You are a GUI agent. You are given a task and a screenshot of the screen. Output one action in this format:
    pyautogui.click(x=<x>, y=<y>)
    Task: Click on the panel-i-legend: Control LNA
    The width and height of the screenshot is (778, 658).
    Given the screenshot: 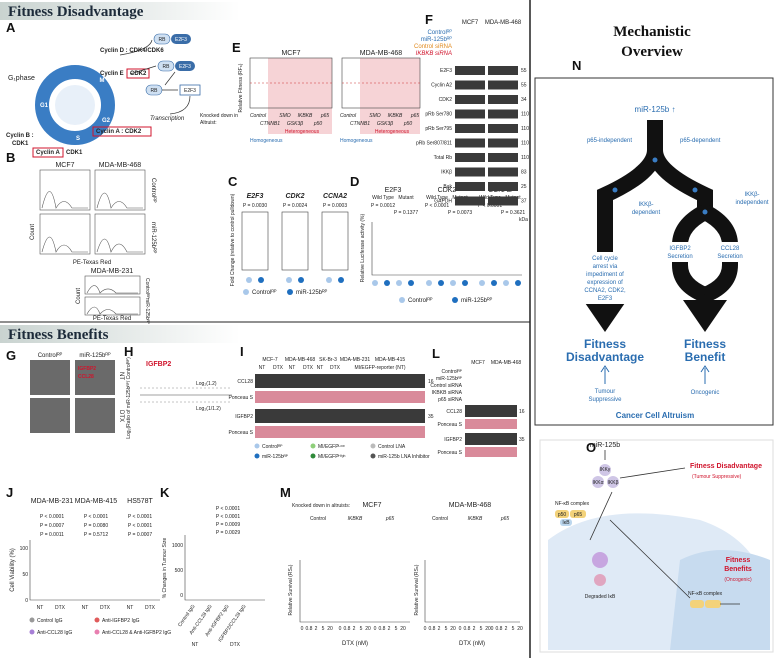 What is the action you would take?
    pyautogui.click(x=392, y=447)
    